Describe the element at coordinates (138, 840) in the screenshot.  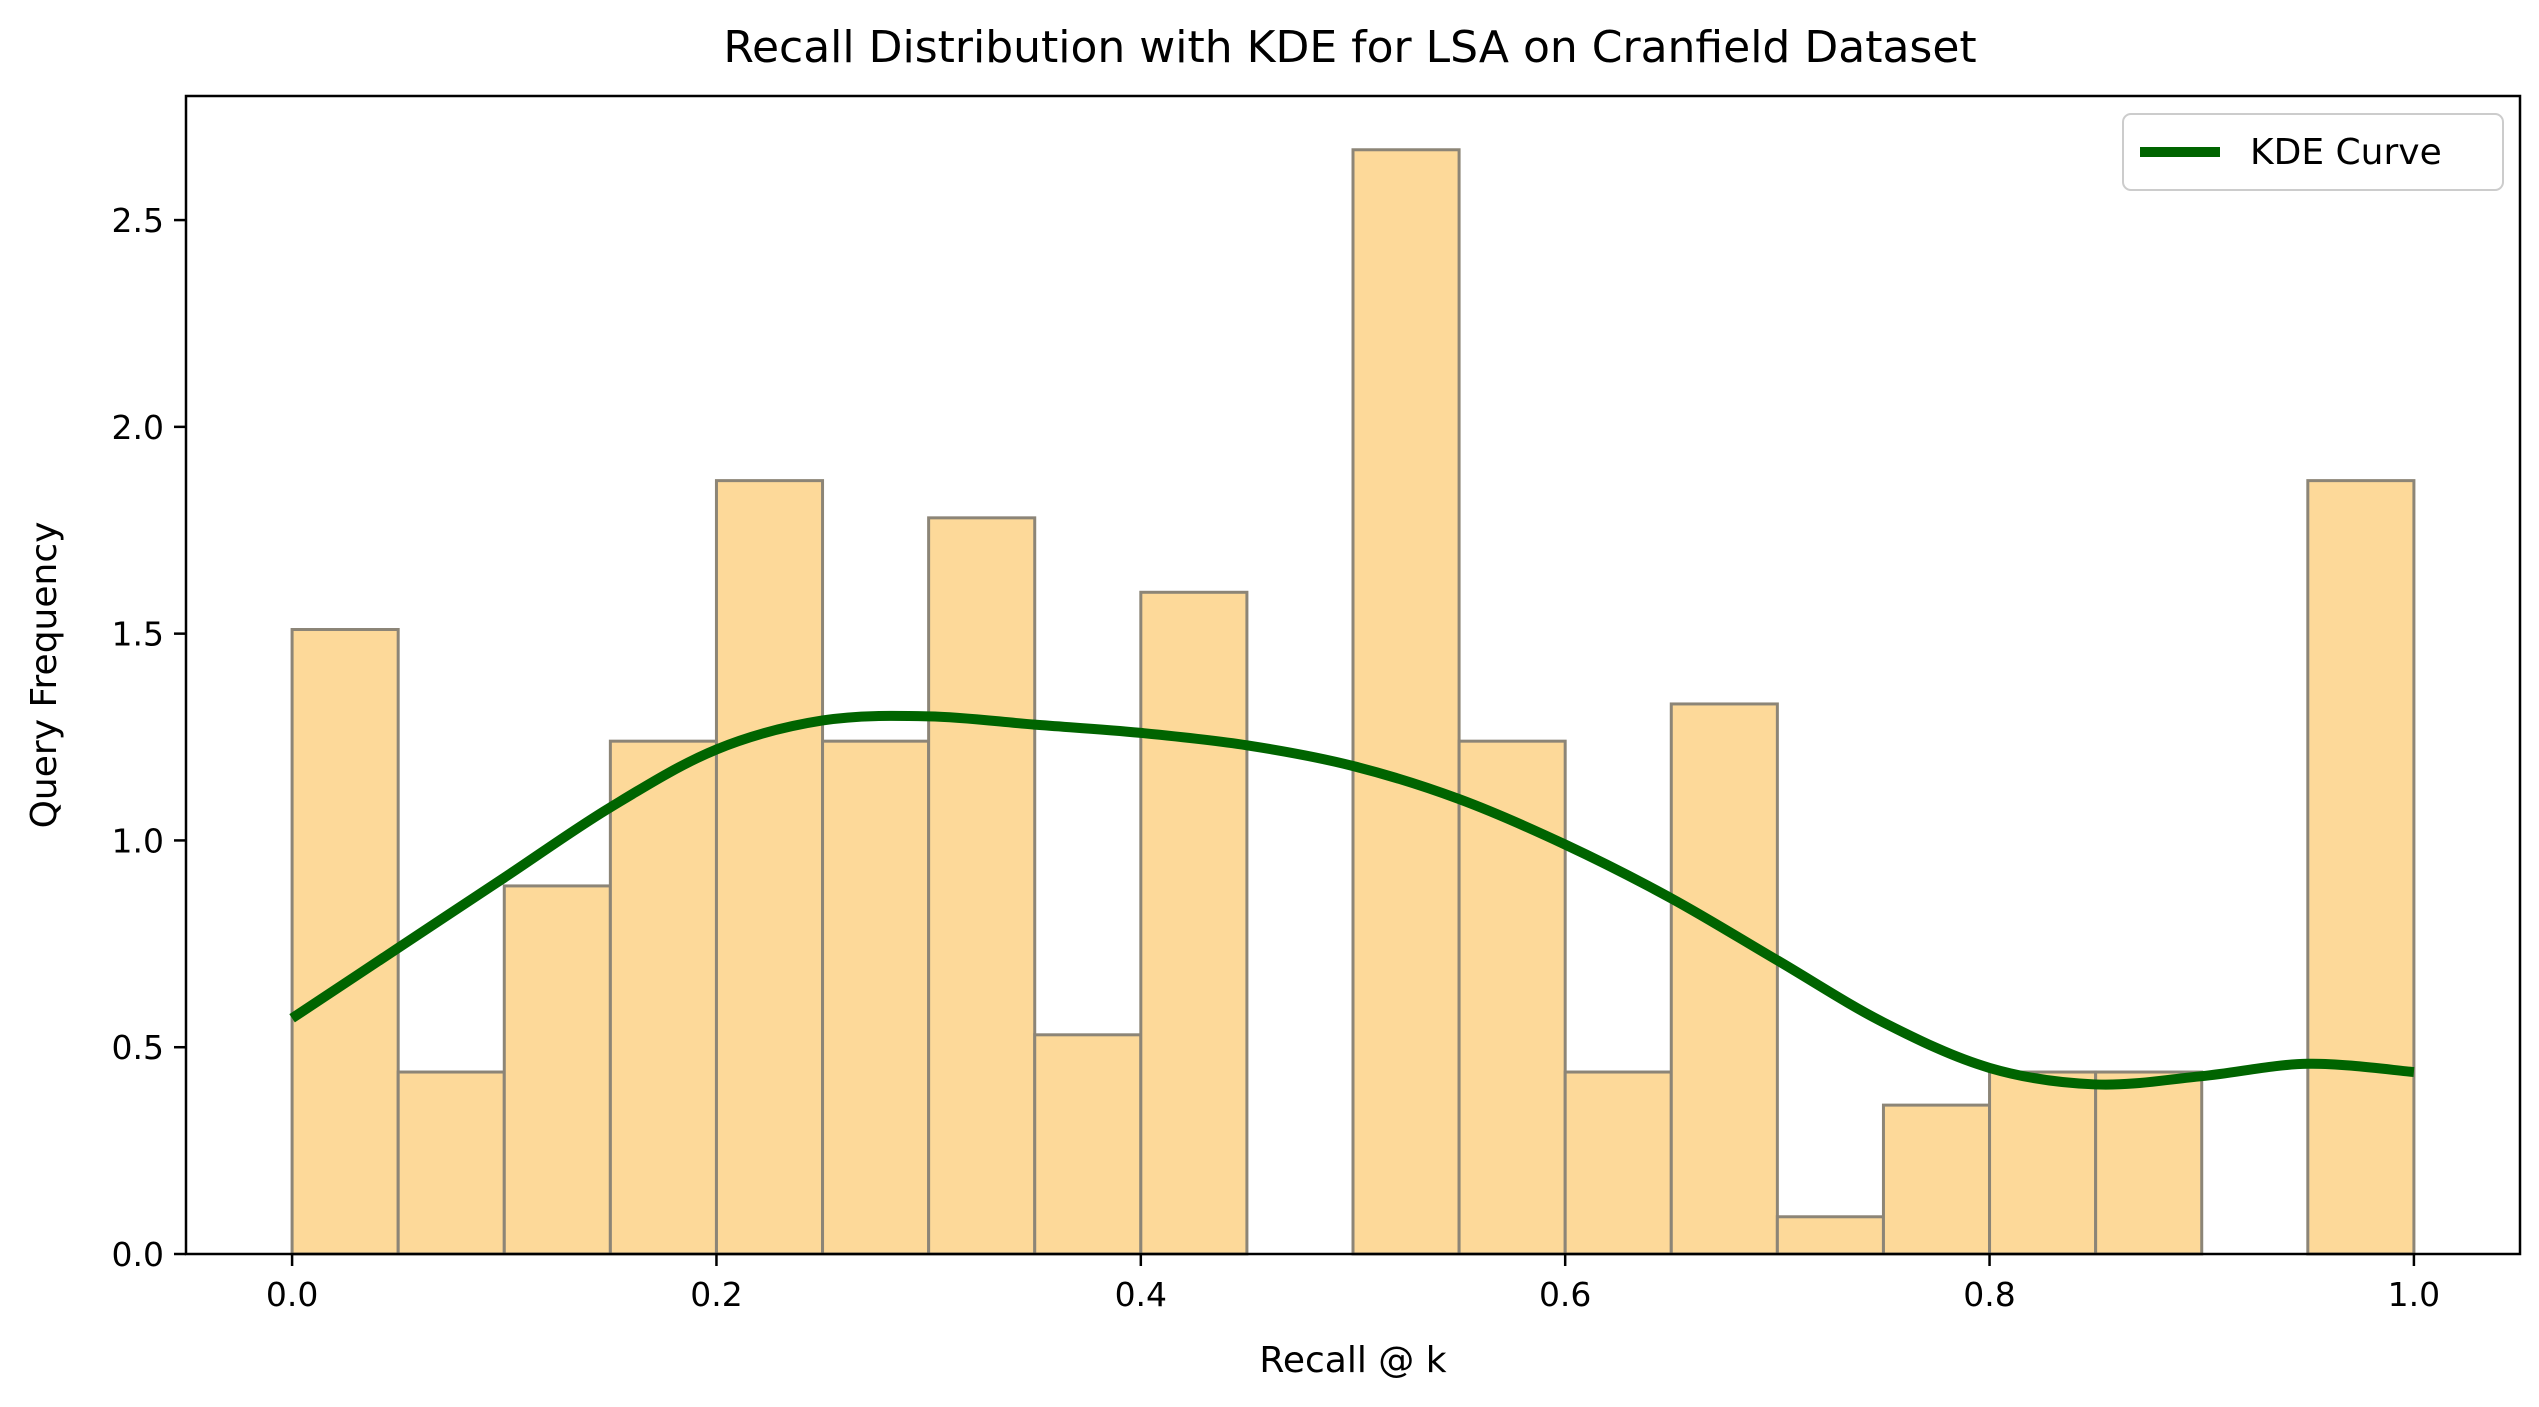
I see `y-tick-label: 1.0` at that location.